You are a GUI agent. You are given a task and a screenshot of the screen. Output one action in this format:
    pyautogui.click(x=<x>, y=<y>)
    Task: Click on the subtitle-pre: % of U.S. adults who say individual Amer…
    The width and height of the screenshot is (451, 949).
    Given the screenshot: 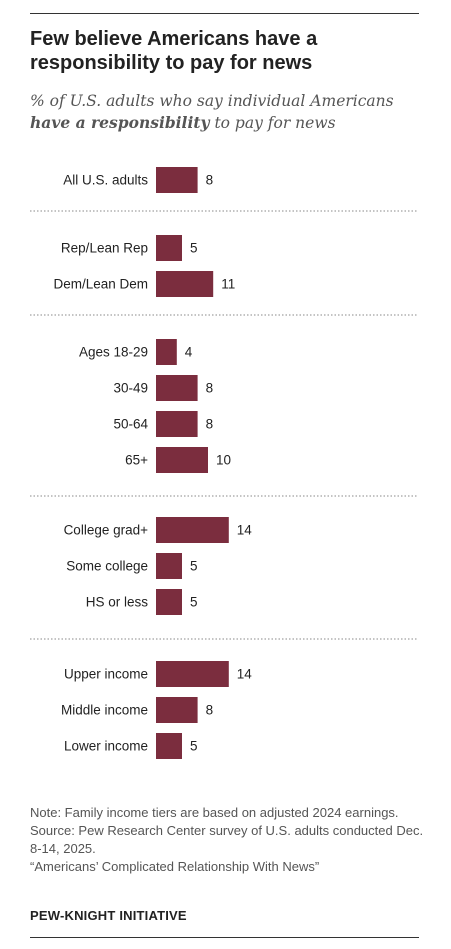 What is the action you would take?
    pyautogui.click(x=212, y=101)
    